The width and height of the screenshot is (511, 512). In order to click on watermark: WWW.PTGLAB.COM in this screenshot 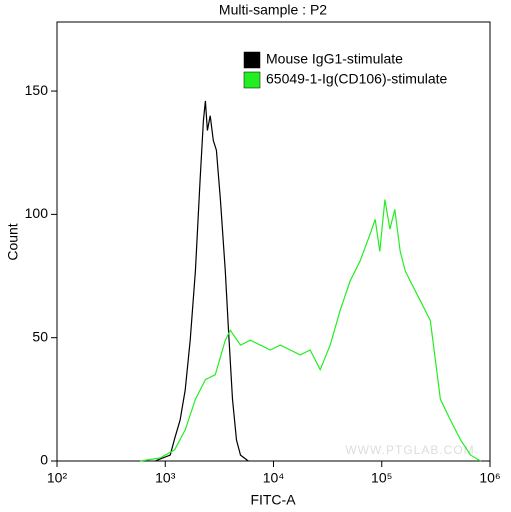, I will do `click(409, 450)`.